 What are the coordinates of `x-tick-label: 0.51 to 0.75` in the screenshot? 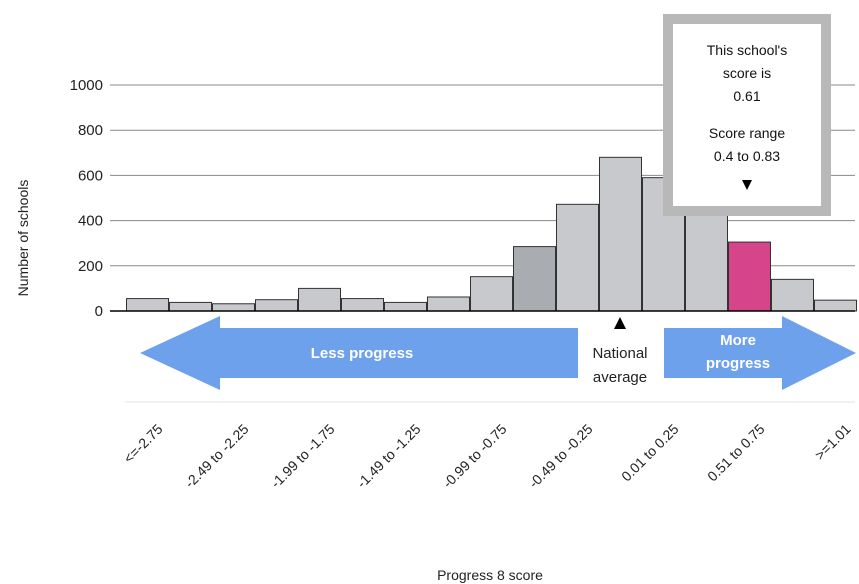 It's located at (736, 453).